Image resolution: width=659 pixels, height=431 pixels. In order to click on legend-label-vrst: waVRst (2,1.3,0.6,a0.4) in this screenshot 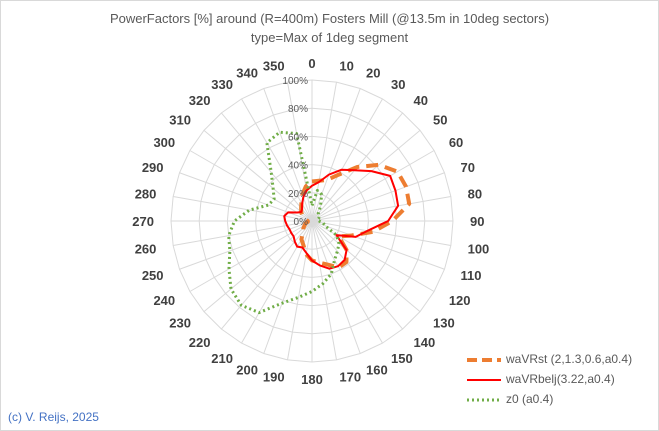, I will do `click(569, 359)`.